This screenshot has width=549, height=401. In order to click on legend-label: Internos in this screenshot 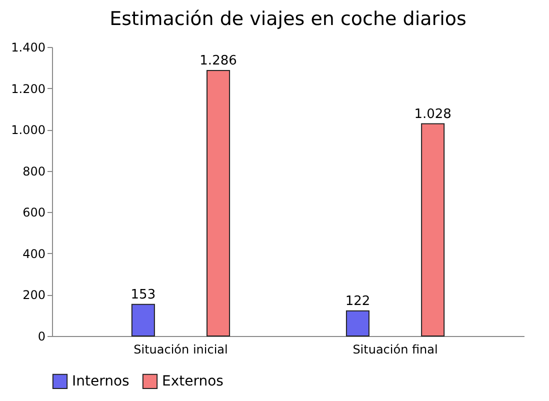, I will do `click(101, 381)`.